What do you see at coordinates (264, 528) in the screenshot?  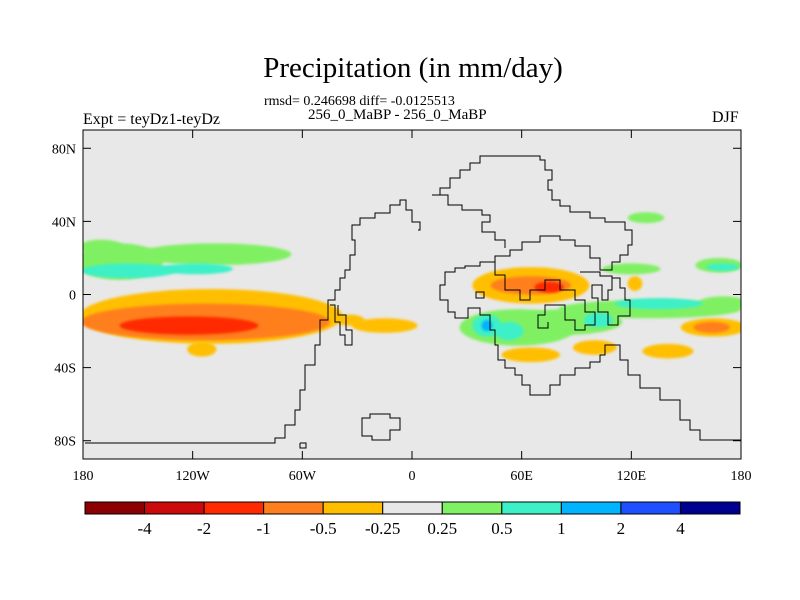 I see `colorbar-label-2: -1` at bounding box center [264, 528].